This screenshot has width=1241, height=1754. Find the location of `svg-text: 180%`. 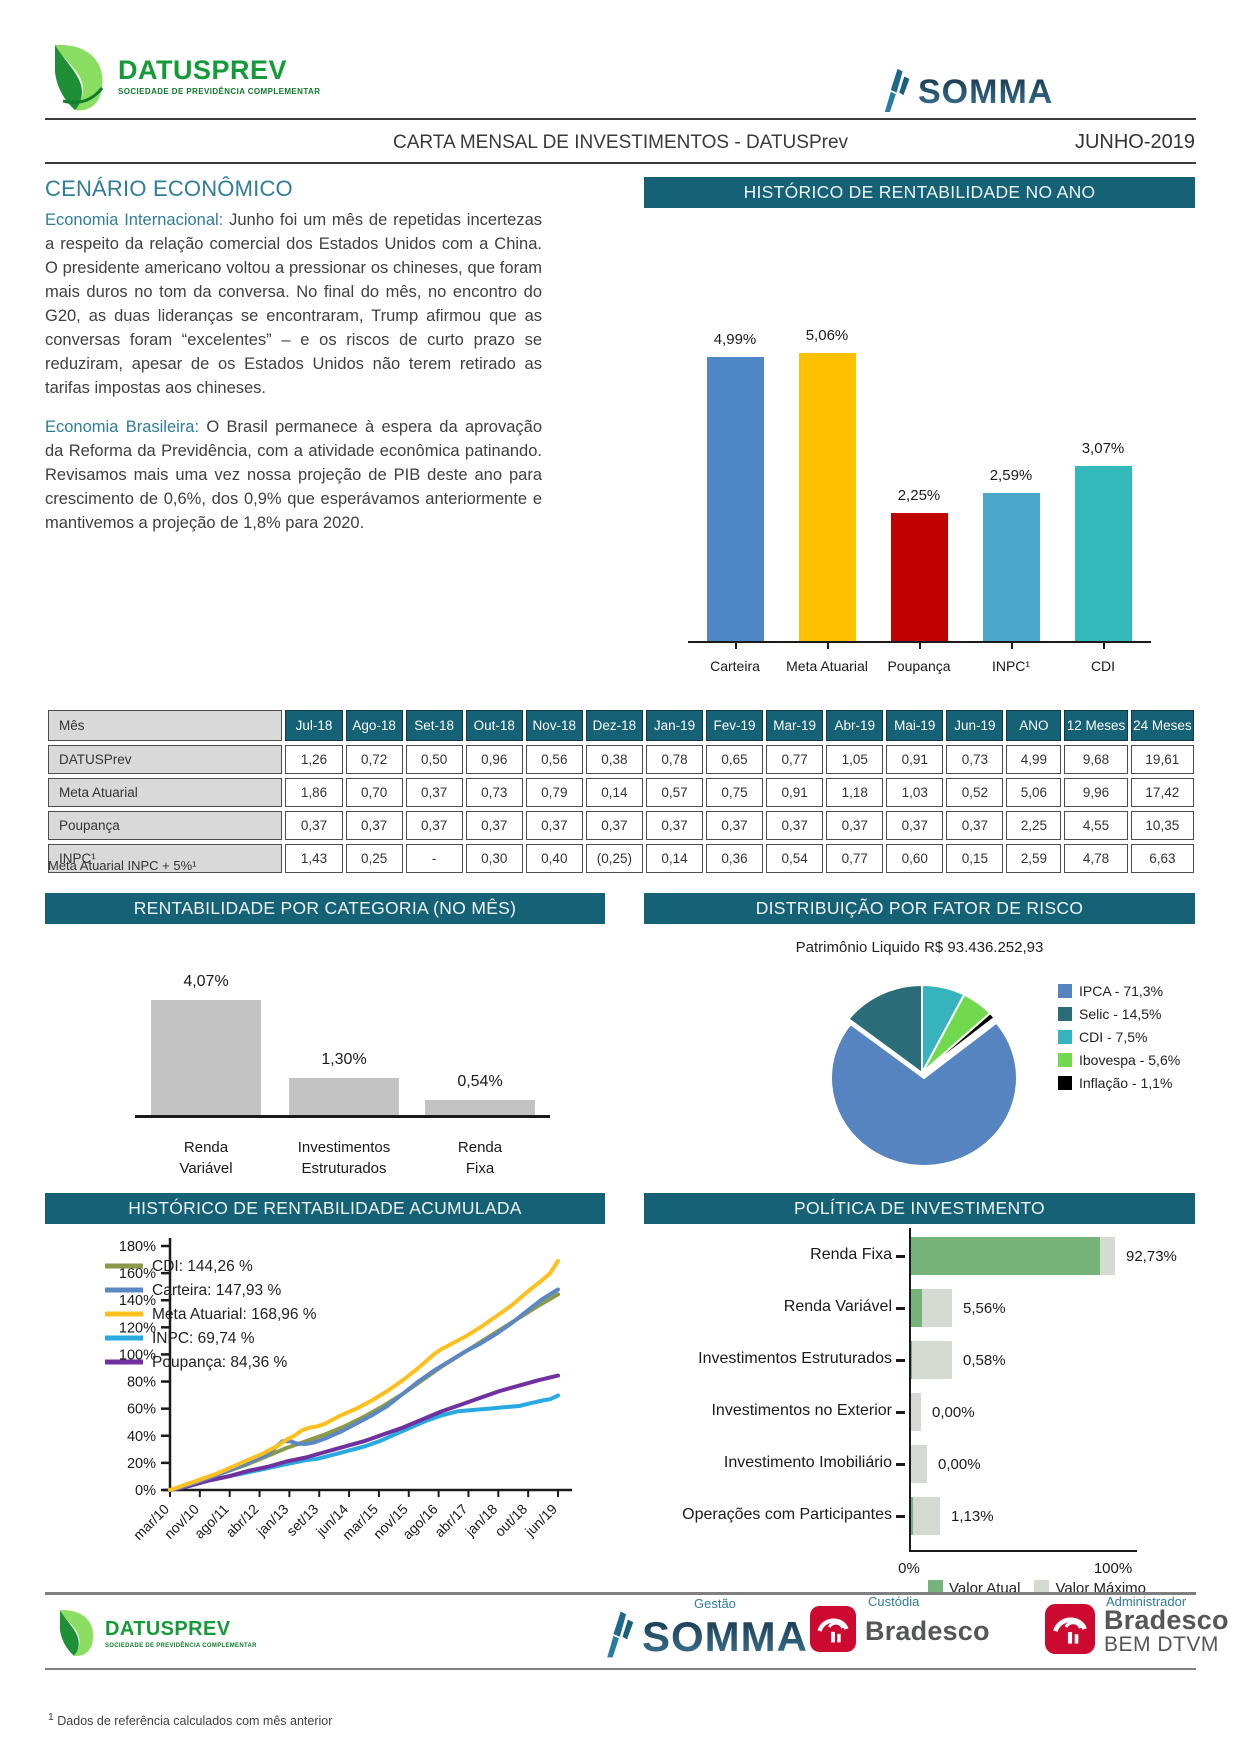

svg-text: 180% is located at coordinates (137, 1247).